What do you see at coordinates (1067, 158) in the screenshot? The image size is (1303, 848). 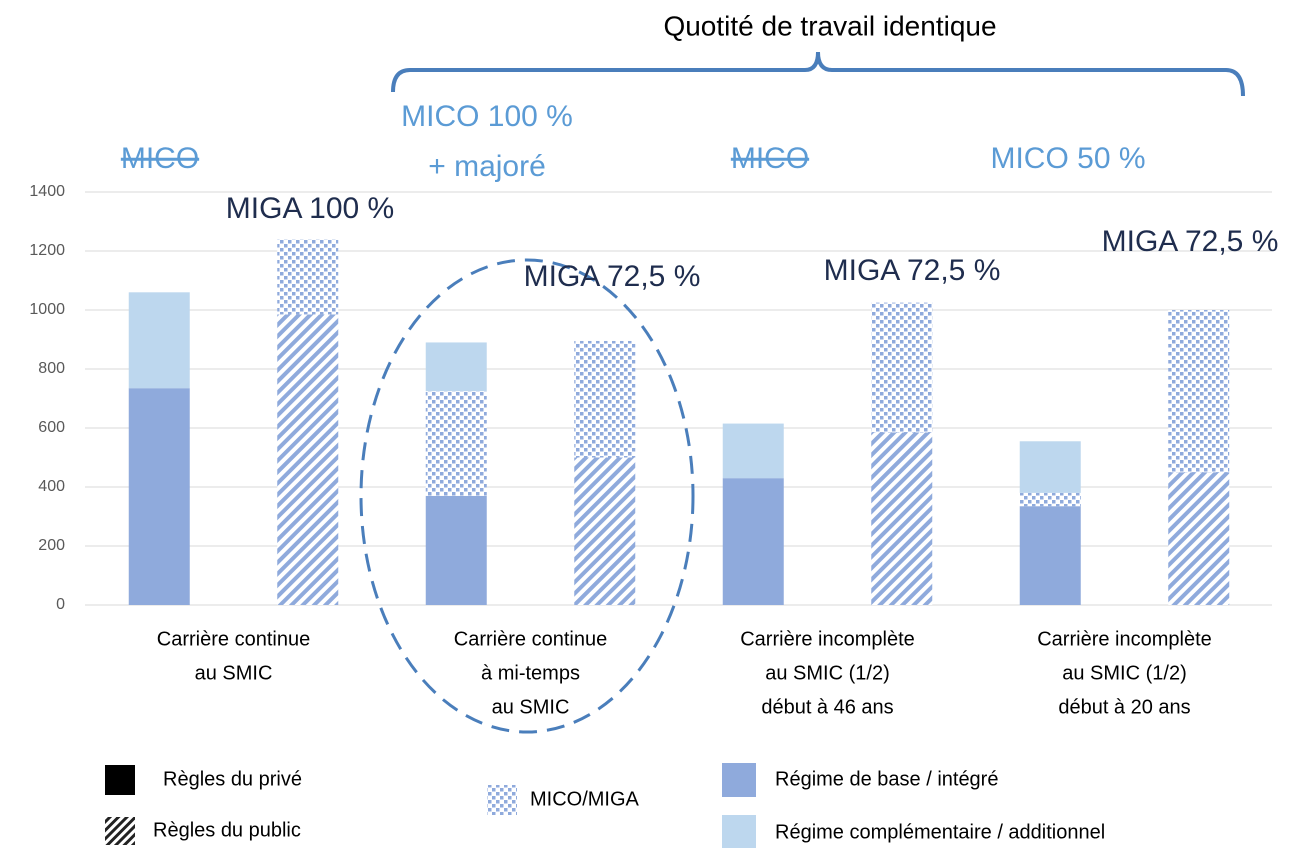 I see `annotation: MICO 50 %` at bounding box center [1067, 158].